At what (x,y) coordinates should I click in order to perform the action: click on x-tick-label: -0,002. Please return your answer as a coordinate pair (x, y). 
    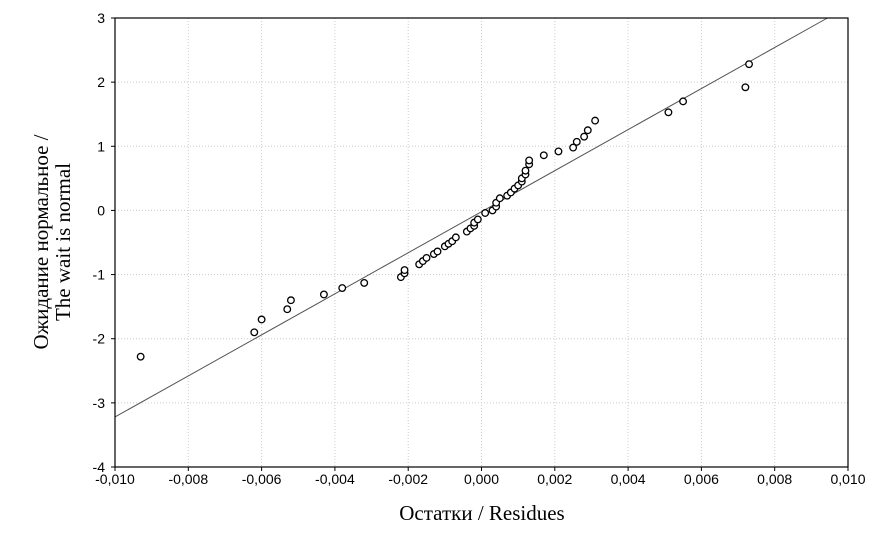
    Looking at the image, I should click on (408, 479).